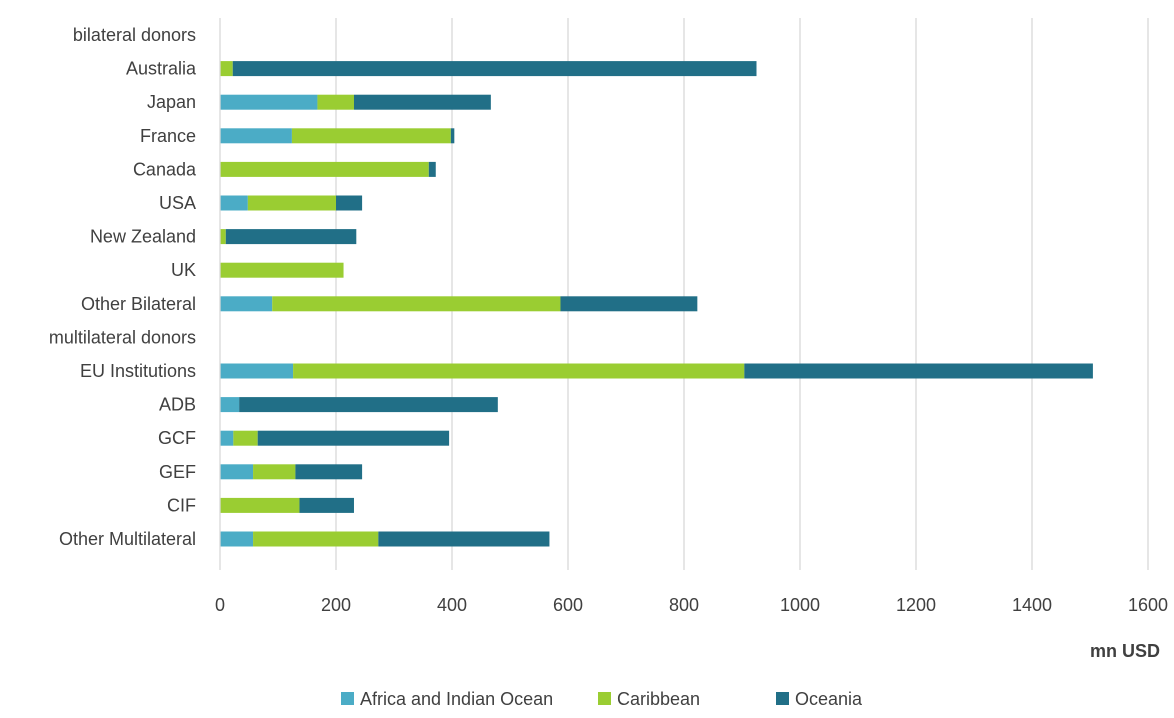 This screenshot has height=718, width=1174. I want to click on bar-gef-caribbean, so click(274, 472).